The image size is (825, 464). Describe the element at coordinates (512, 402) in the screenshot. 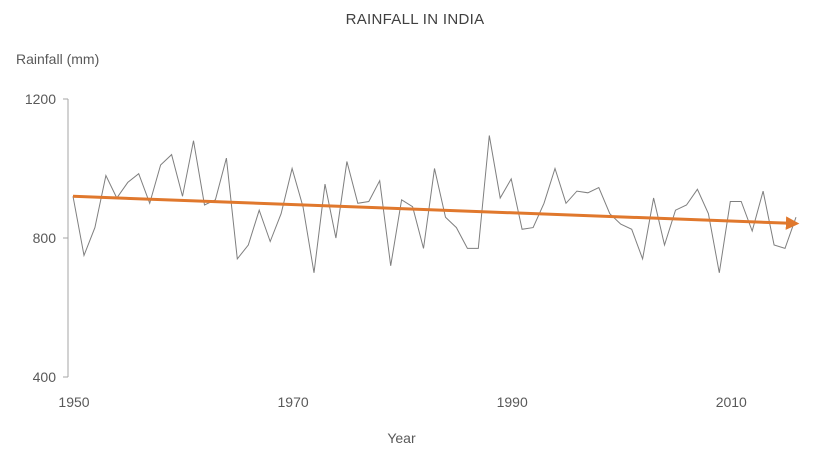

I see `x-tick-label: 1990` at that location.